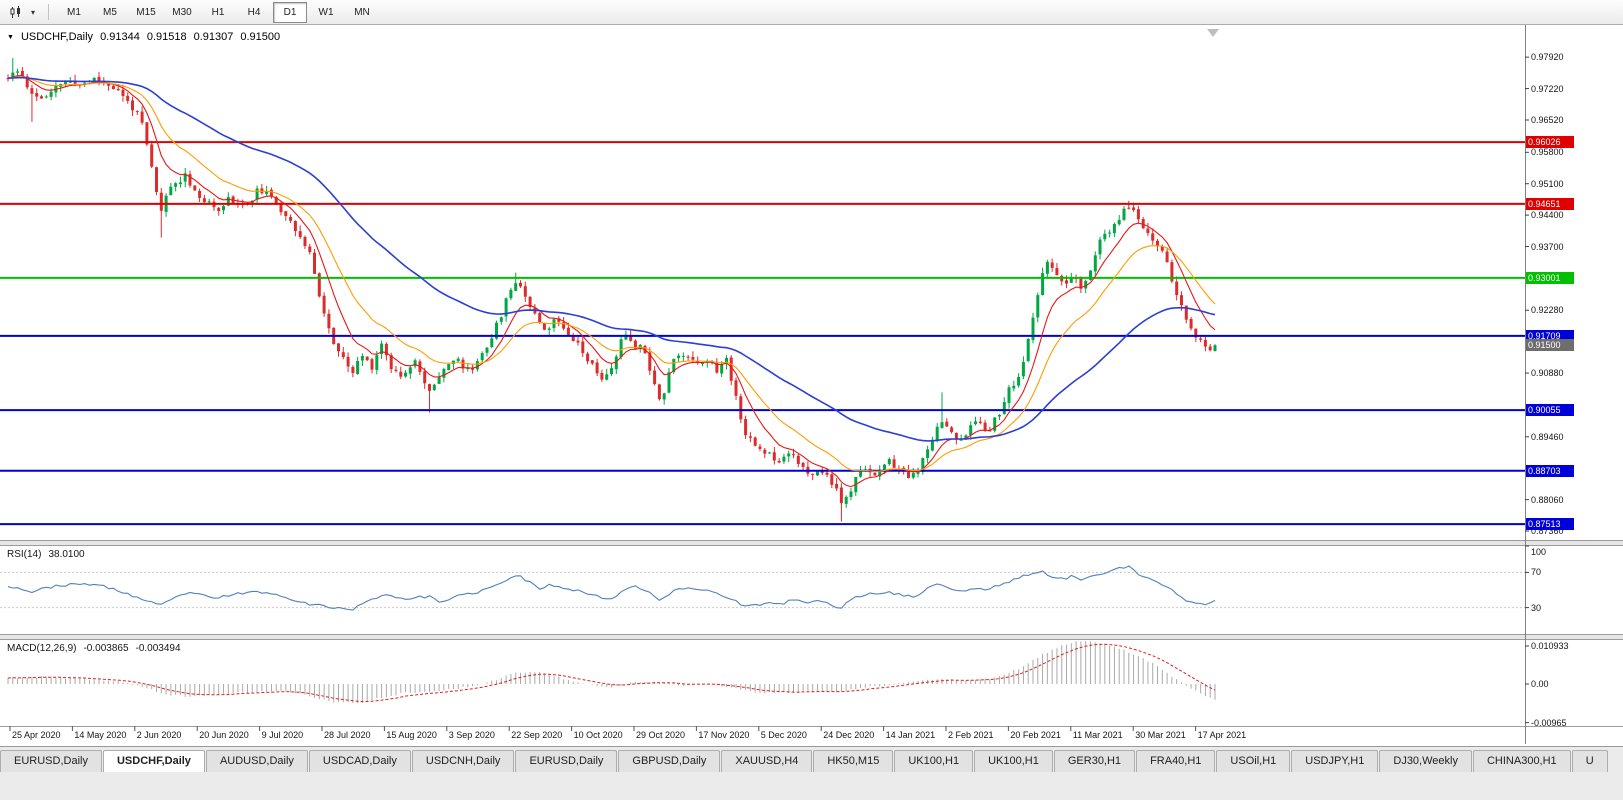 The image size is (1623, 800). I want to click on rsi-name: RSI(14), so click(24, 554).